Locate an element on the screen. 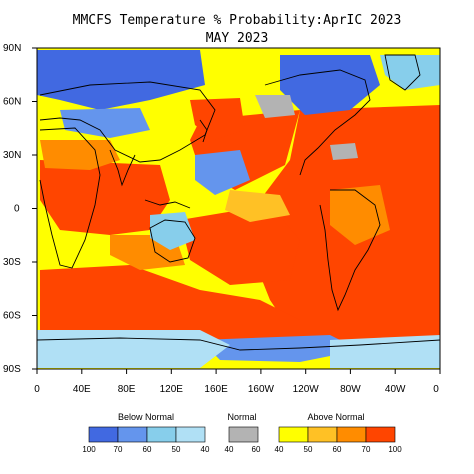 The height and width of the screenshot is (474, 474). lon-label-80w: 80W is located at coordinates (350, 389).